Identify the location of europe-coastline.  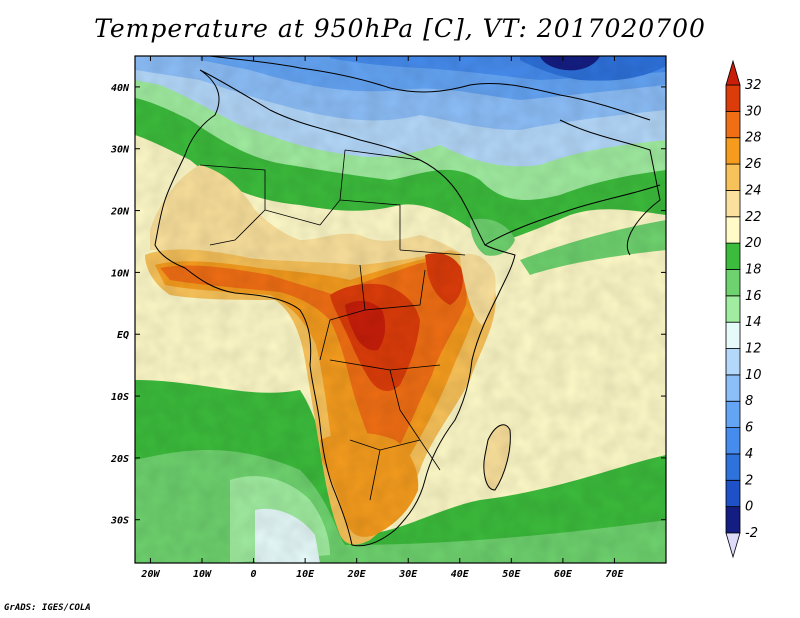
(430, 88).